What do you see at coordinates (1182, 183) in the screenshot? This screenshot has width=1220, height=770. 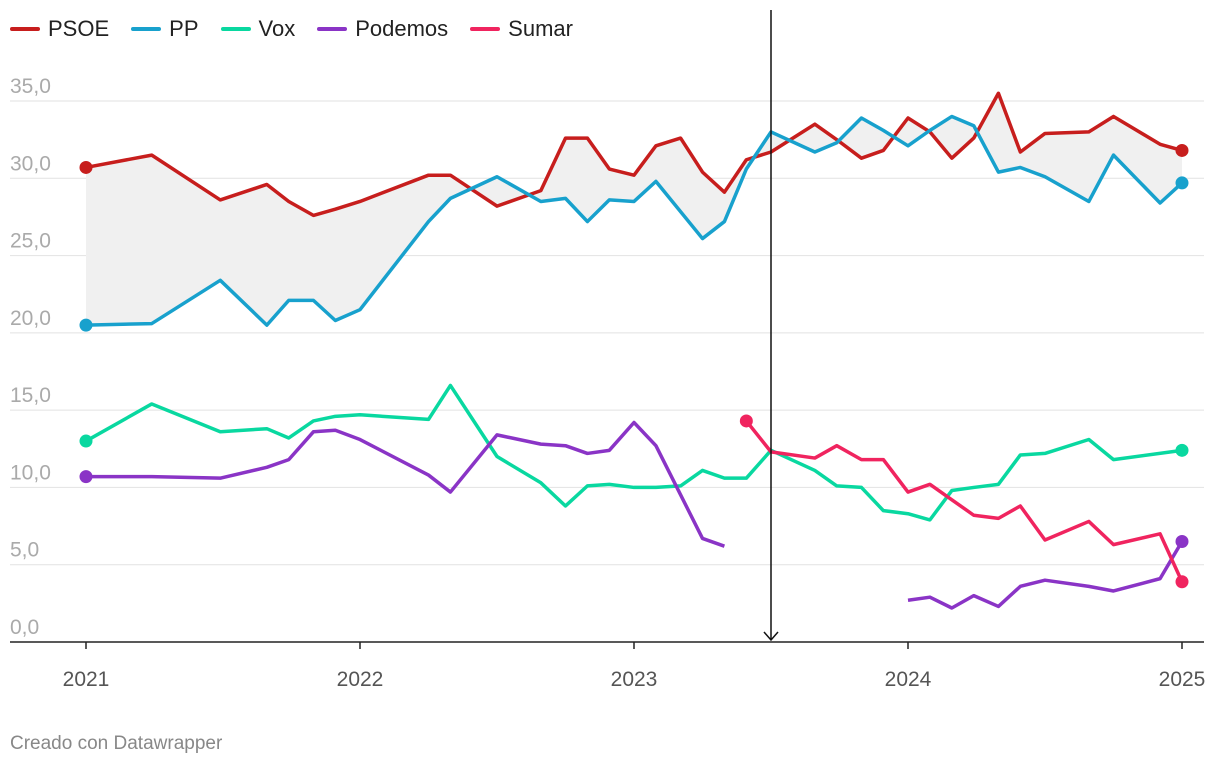 I see `series-end-dot-pp` at bounding box center [1182, 183].